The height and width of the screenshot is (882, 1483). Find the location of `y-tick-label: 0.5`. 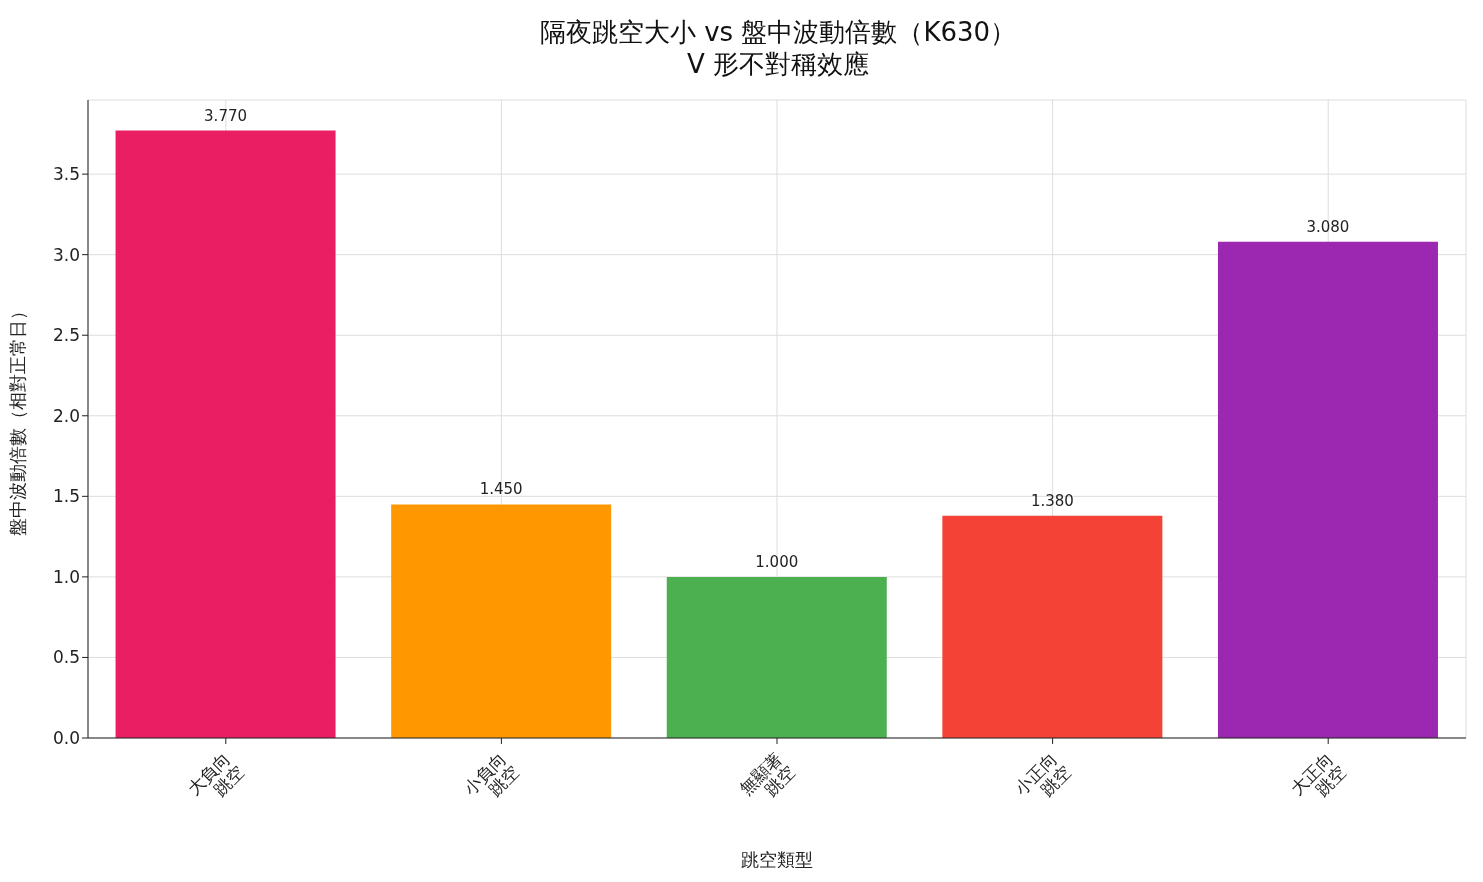

y-tick-label: 0.5 is located at coordinates (66, 657).